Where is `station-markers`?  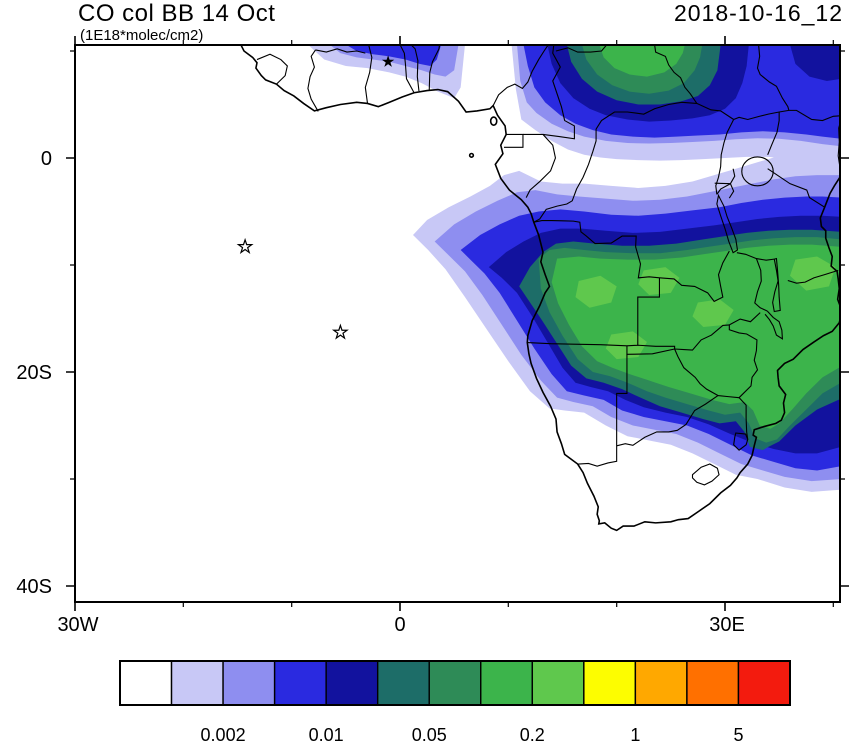
station-markers is located at coordinates (315, 197).